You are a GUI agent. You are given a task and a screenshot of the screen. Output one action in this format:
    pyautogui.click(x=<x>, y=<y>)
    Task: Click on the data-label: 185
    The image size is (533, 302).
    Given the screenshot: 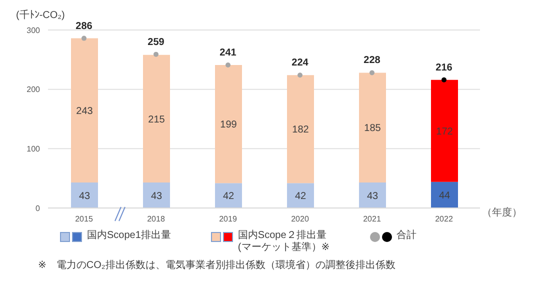 What is the action you would take?
    pyautogui.click(x=373, y=128)
    